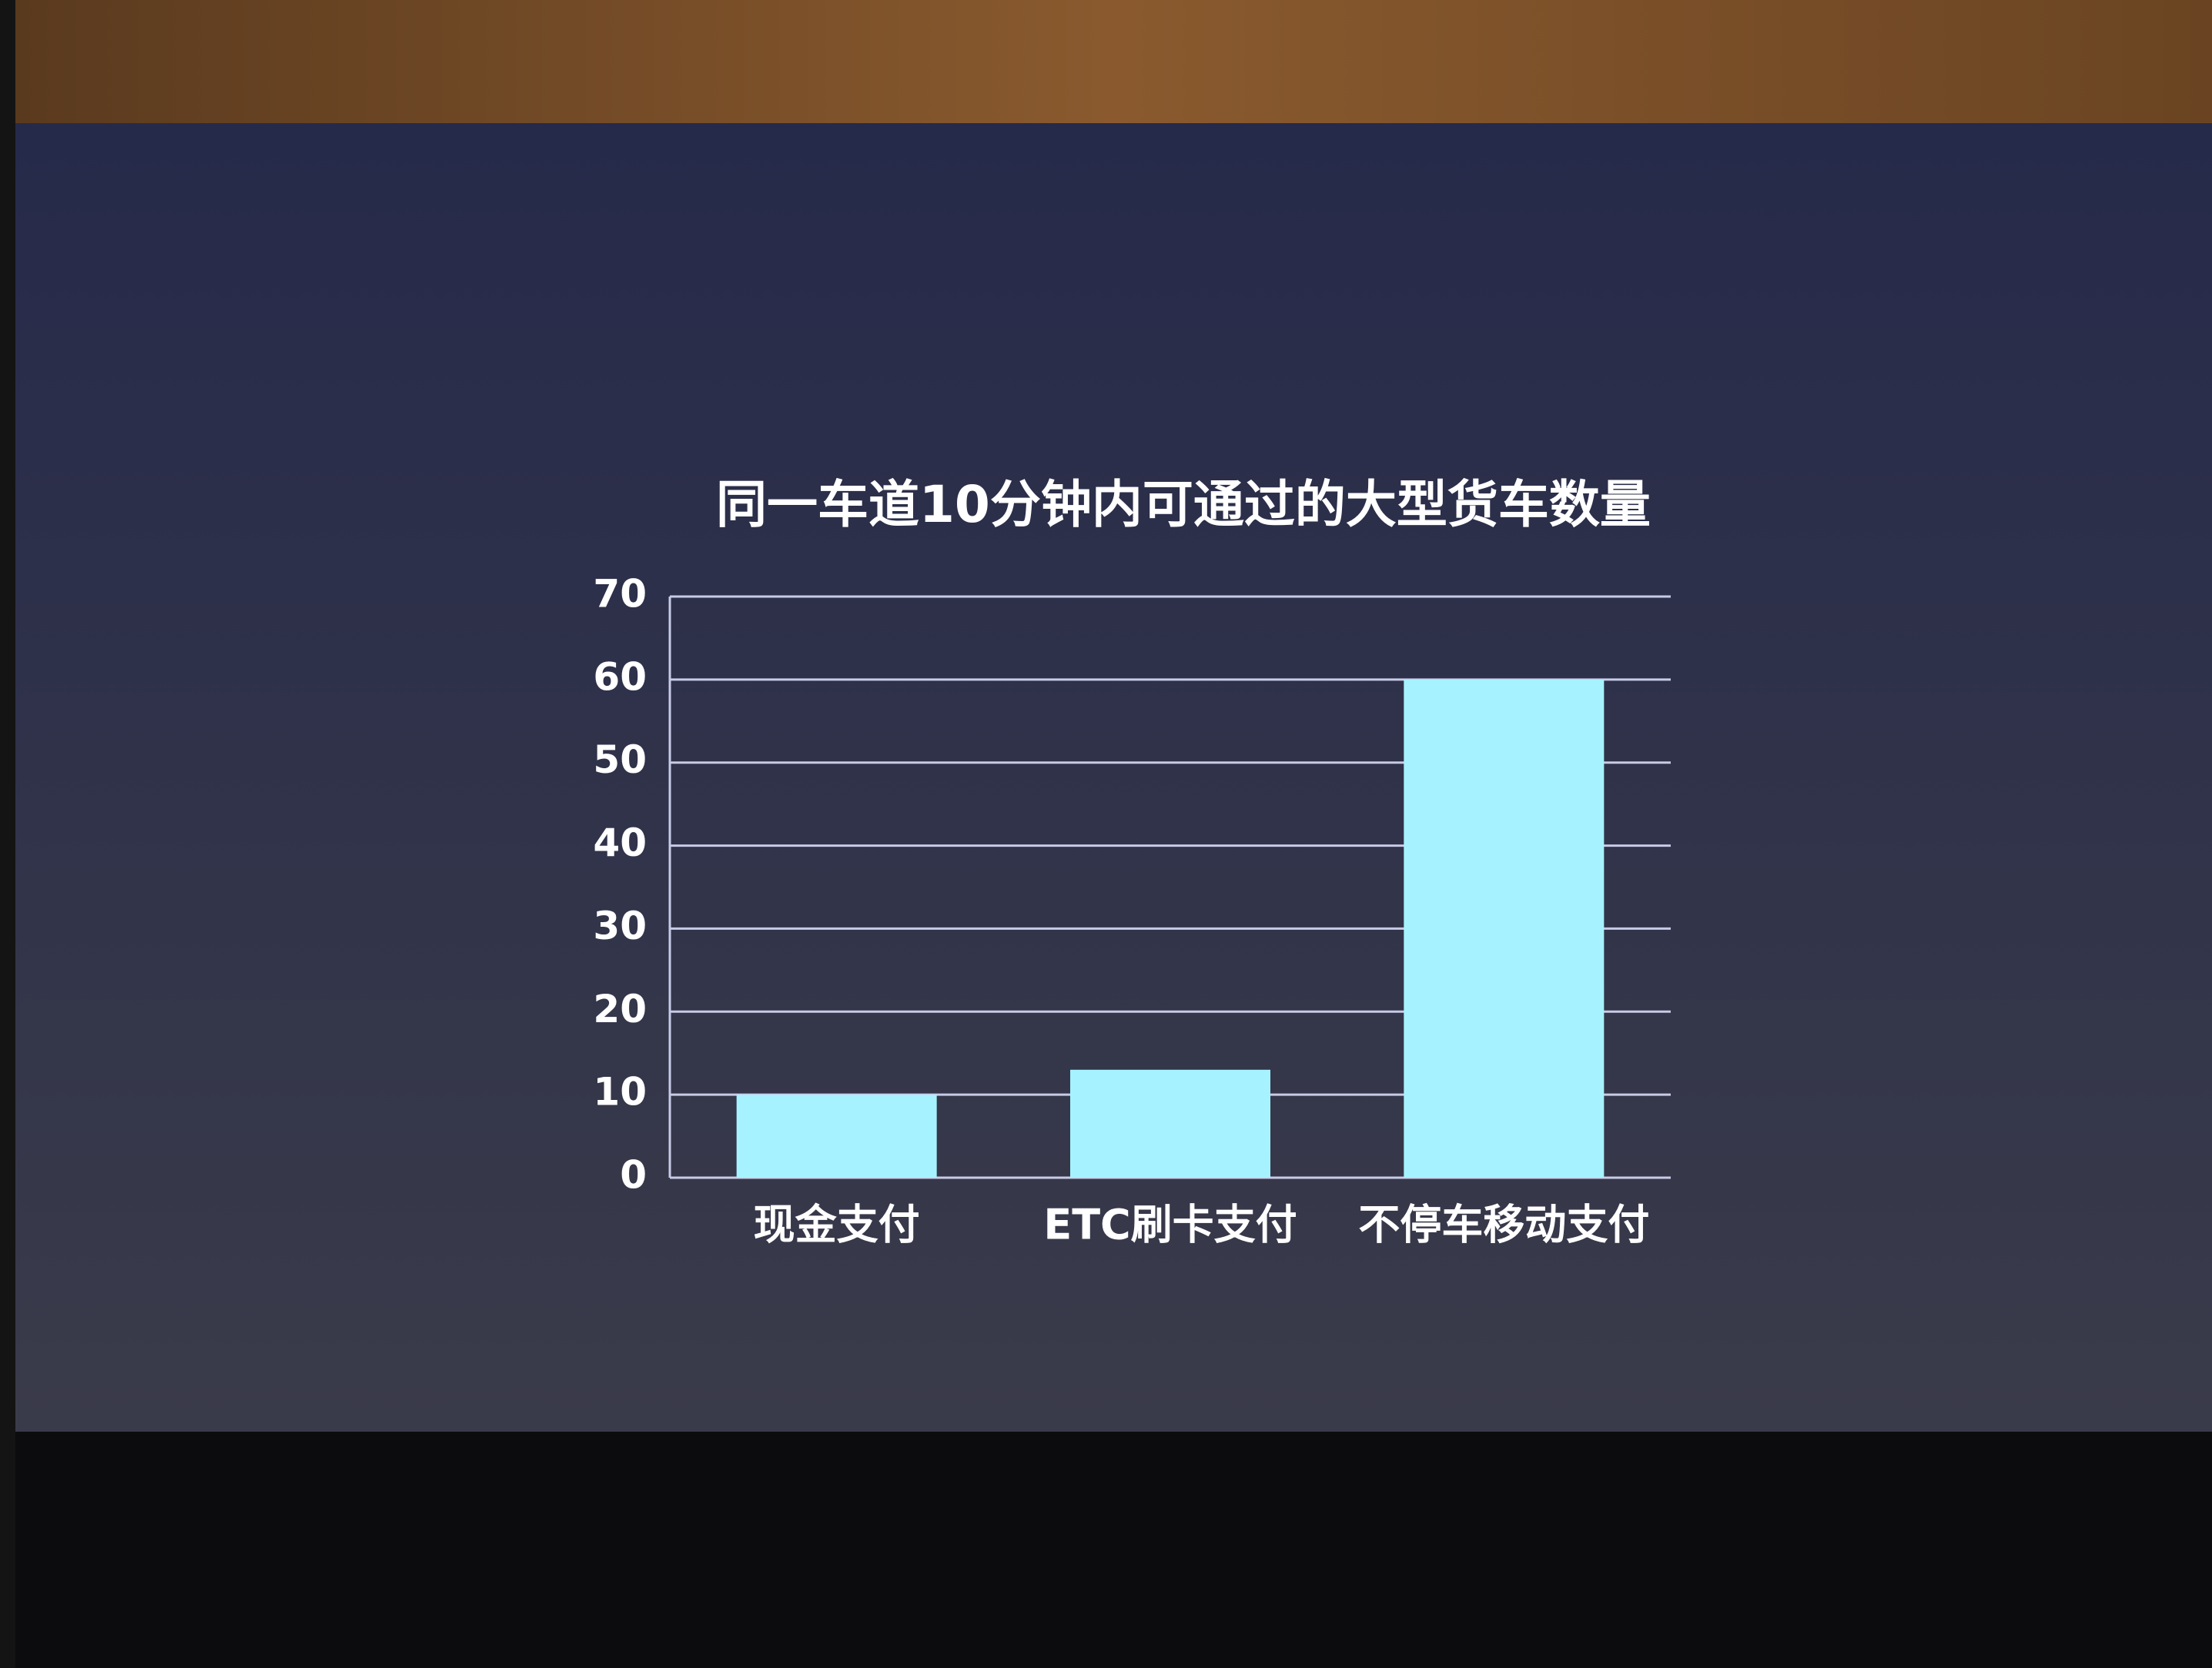  What do you see at coordinates (1170, 1225) in the screenshot?
I see `x-tick-label: ETC刷卡支付` at bounding box center [1170, 1225].